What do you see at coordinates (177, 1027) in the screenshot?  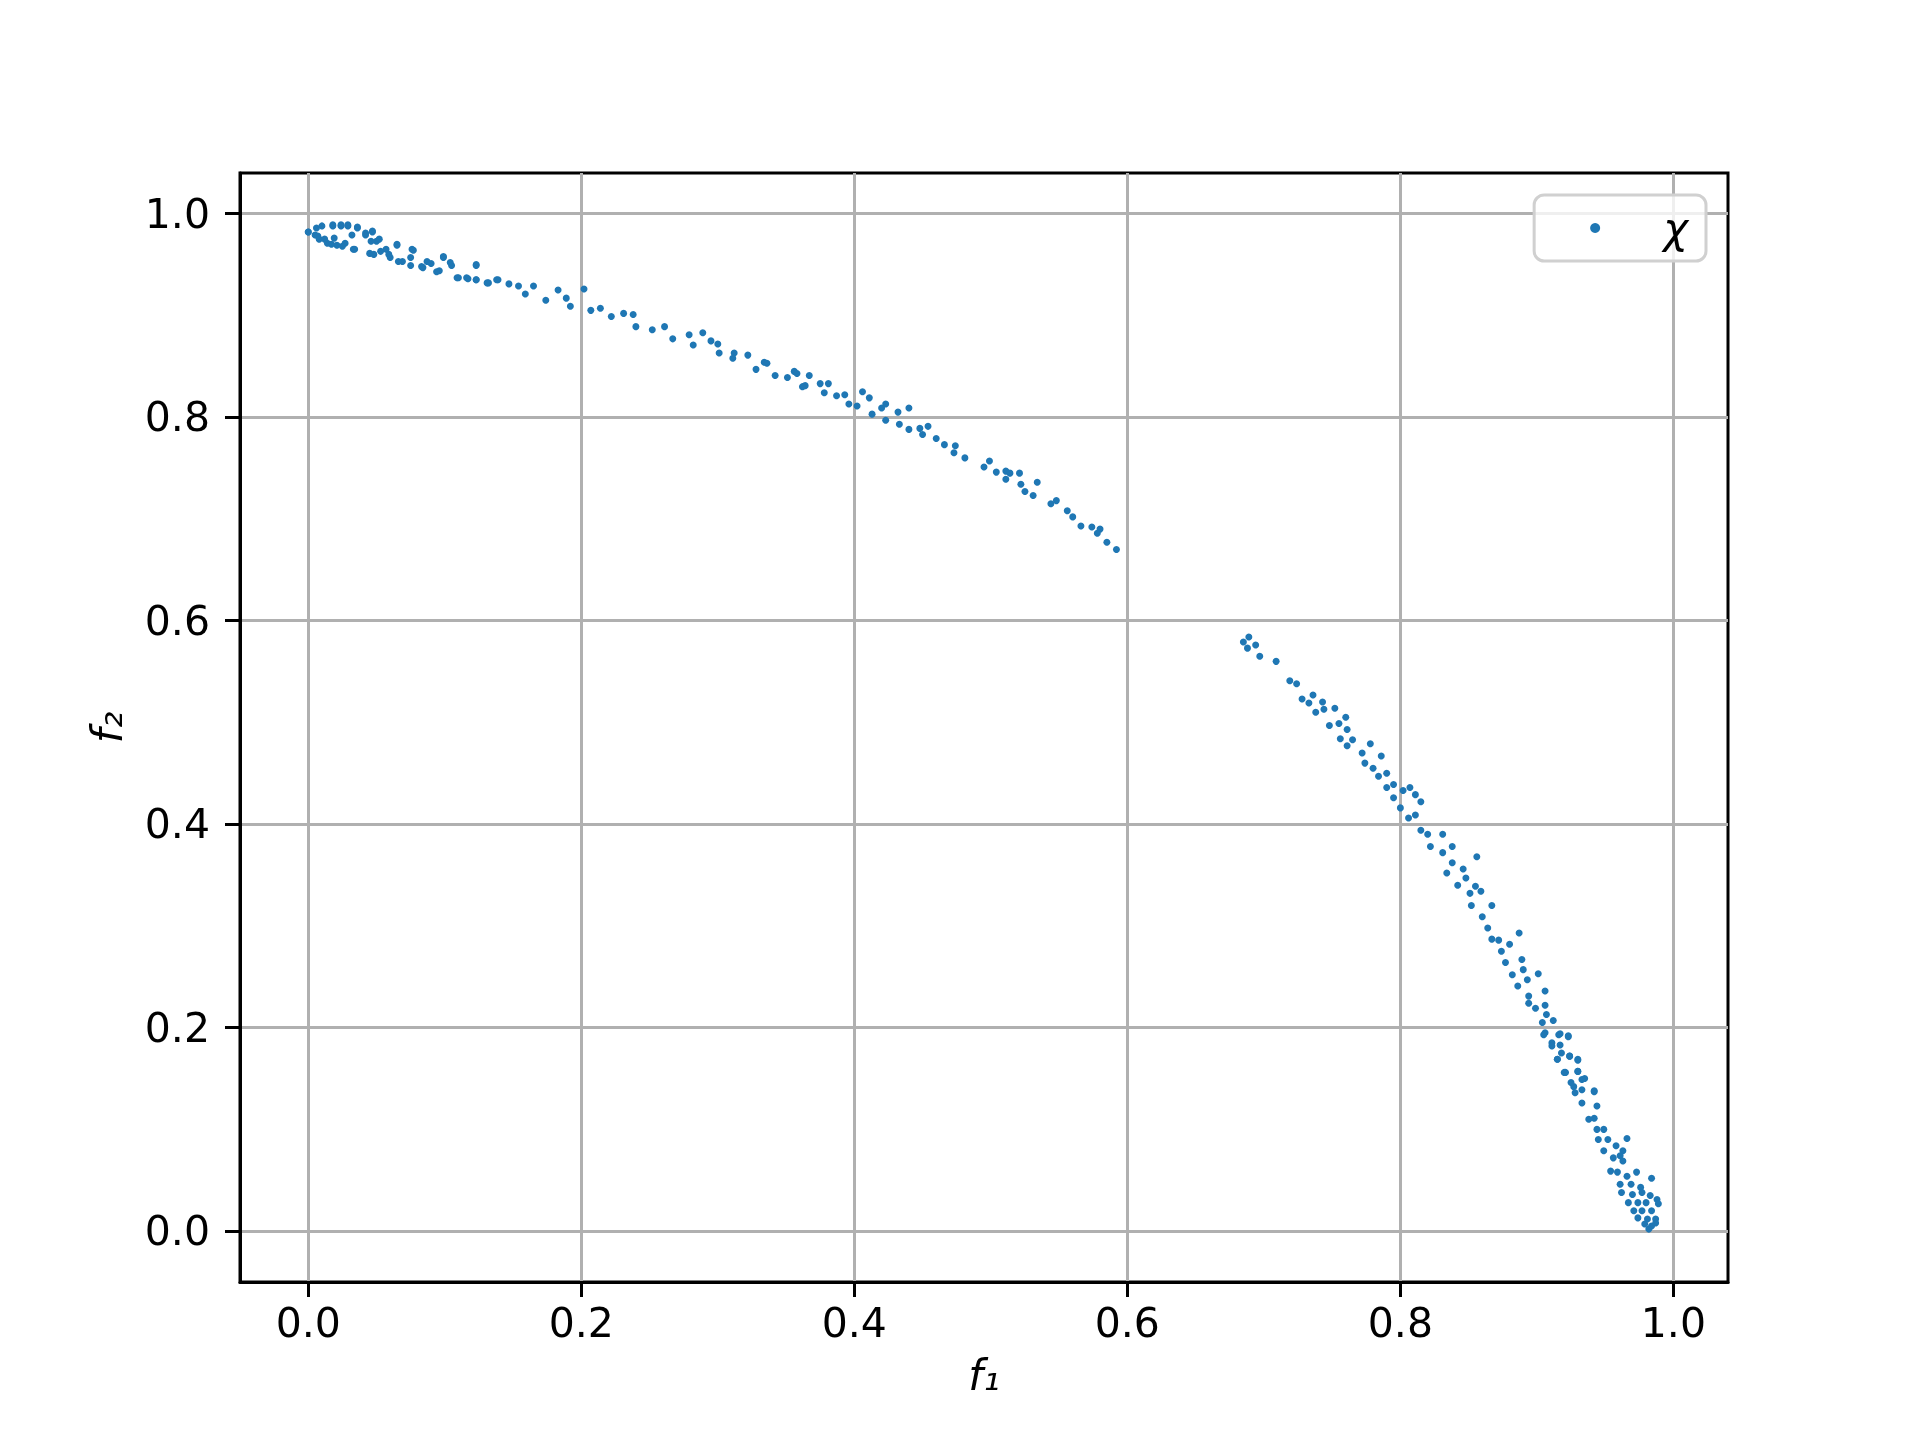 I see `y-tick-label: 0.2` at bounding box center [177, 1027].